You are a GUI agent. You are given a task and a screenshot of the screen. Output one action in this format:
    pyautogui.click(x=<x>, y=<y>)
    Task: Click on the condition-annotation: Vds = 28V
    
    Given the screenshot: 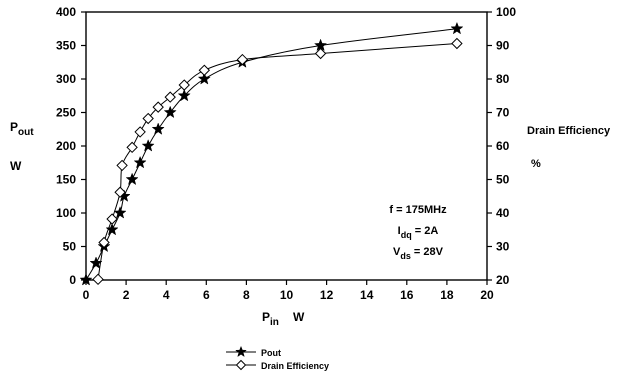 What is the action you would take?
    pyautogui.click(x=418, y=253)
    